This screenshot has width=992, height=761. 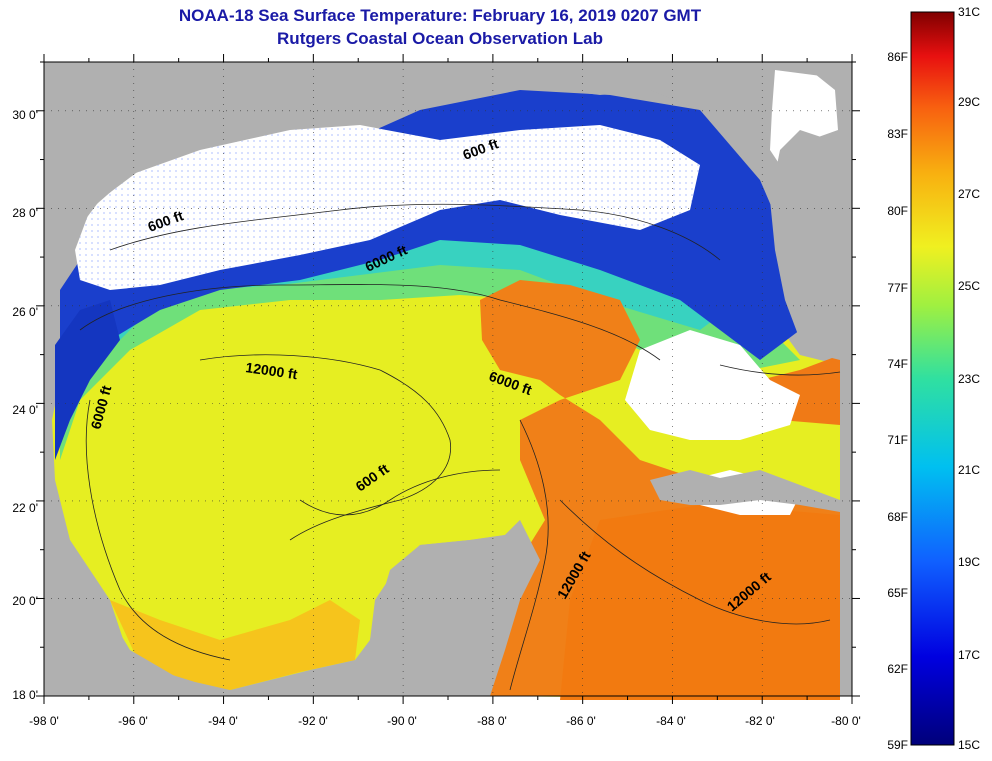 What do you see at coordinates (272, 370) in the screenshot?
I see `contour-label: 12000 ft` at bounding box center [272, 370].